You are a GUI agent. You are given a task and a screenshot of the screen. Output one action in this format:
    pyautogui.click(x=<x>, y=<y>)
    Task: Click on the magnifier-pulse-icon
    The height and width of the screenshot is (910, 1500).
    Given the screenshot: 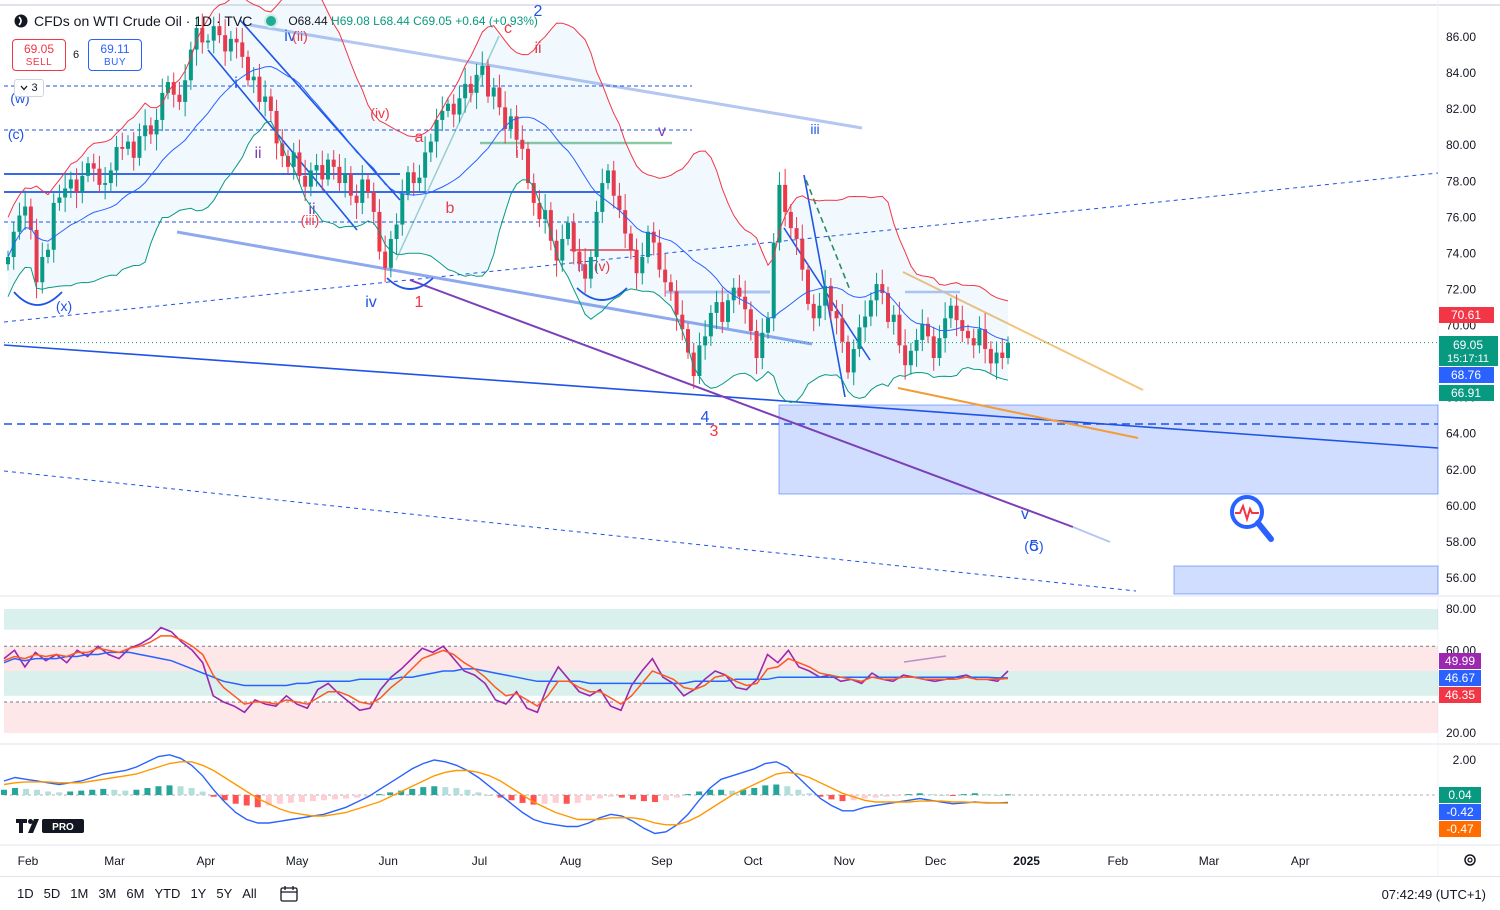 What is the action you would take?
    pyautogui.click(x=1252, y=518)
    